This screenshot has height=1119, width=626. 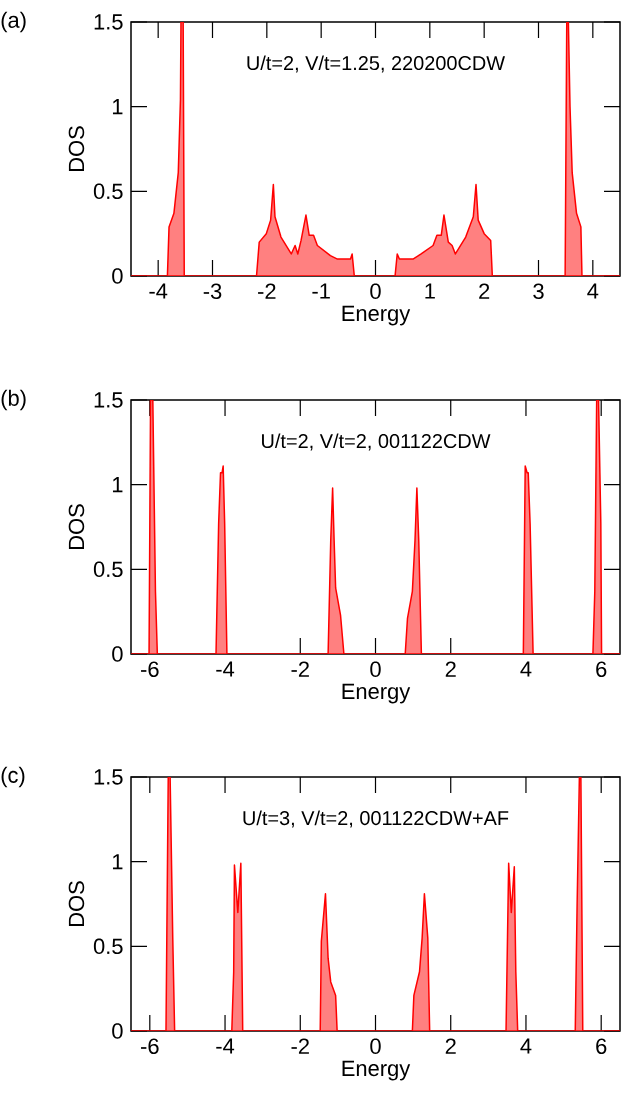 I want to click on annotation: U/t=2, V/t=2, 001122CDW, so click(x=376, y=442).